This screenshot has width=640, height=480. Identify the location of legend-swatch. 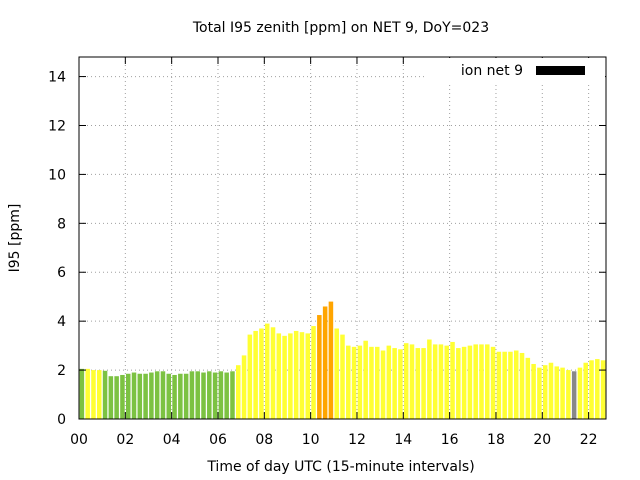
(560, 70).